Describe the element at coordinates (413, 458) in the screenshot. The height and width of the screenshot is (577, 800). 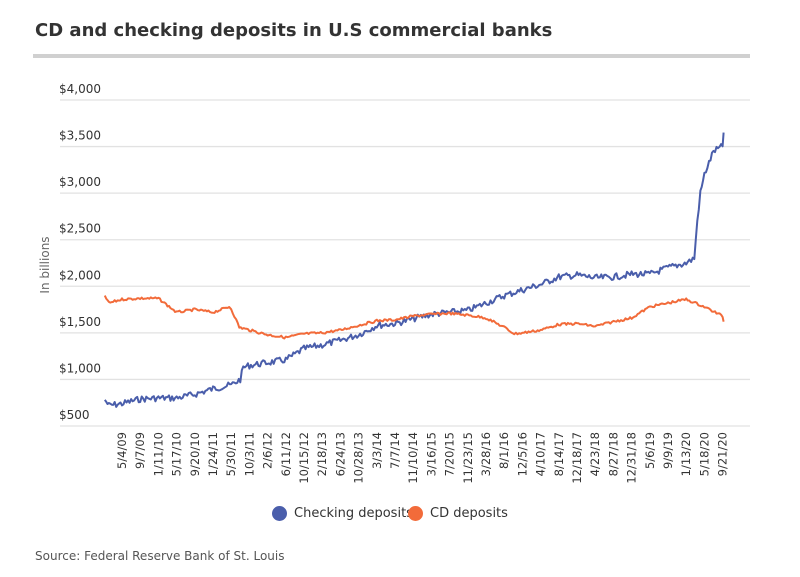
I see `x-tick-label: 11/10/14` at that location.